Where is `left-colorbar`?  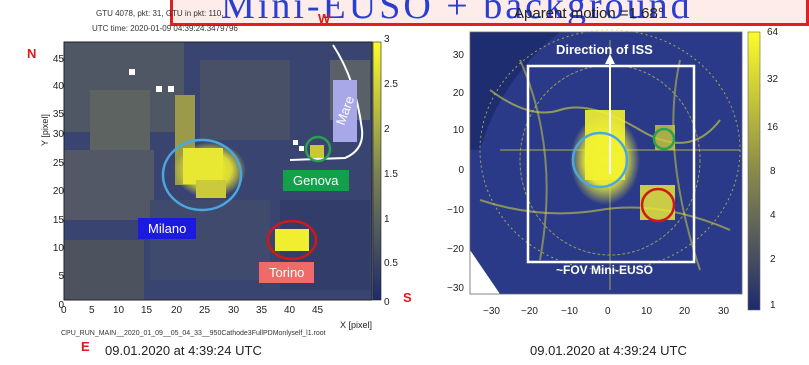 left-colorbar is located at coordinates (377, 171).